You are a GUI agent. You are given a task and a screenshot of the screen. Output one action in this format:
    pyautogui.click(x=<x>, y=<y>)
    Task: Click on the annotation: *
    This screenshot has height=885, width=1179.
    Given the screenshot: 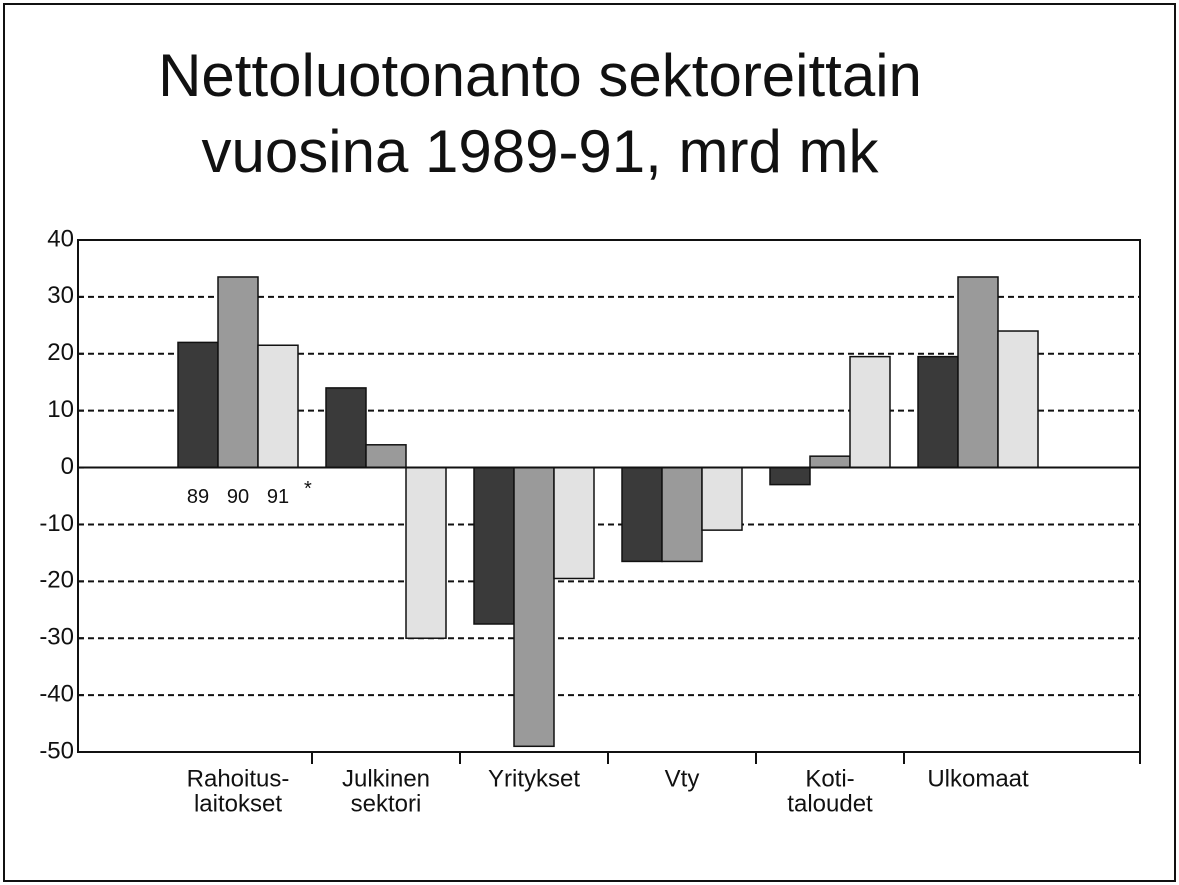 What is the action you would take?
    pyautogui.click(x=308, y=489)
    